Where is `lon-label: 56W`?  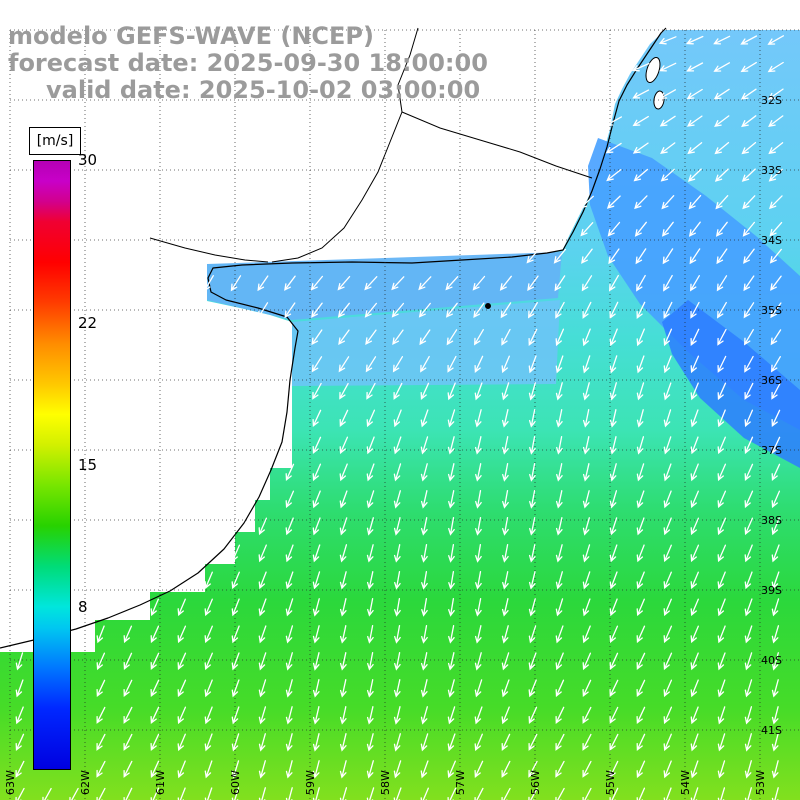 lon-label: 56W is located at coordinates (535, 782).